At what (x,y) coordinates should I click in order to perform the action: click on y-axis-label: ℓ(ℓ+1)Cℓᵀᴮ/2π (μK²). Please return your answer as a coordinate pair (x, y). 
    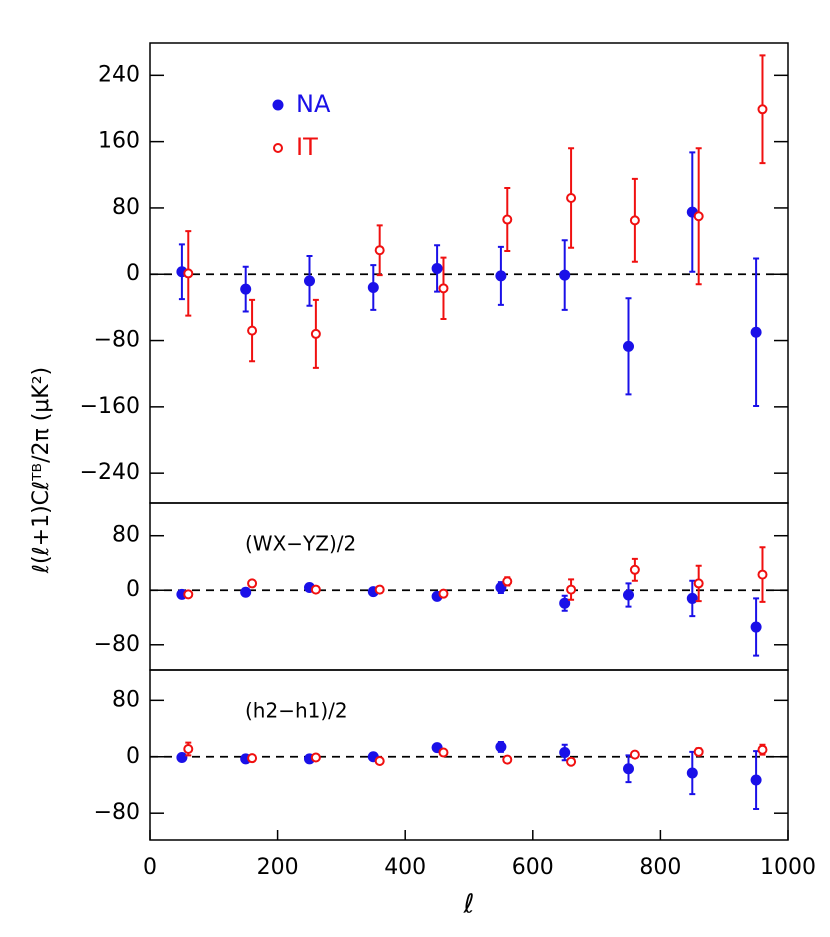
    Looking at the image, I should click on (41, 470).